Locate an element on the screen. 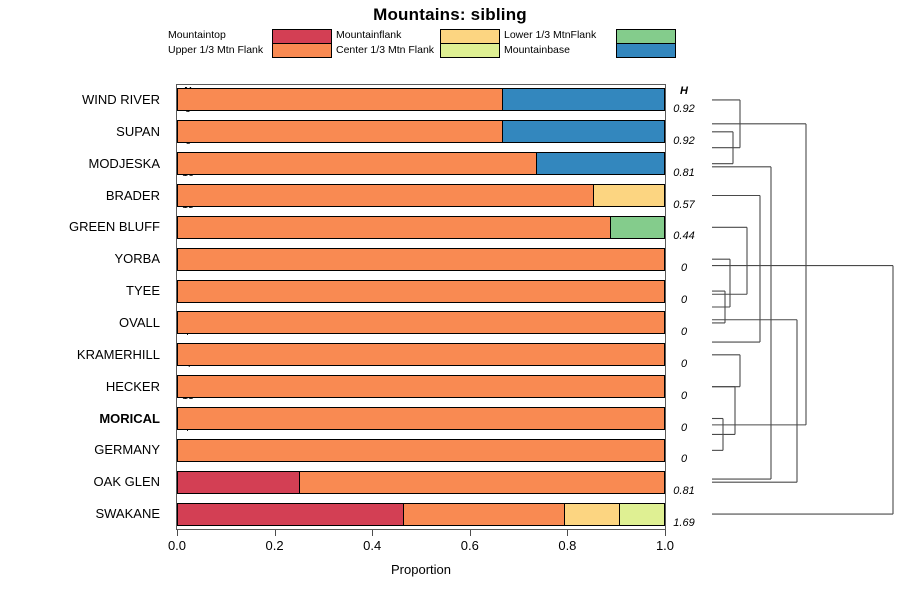 This screenshot has width=900, height=600. legend-label-center-third: Center 1/3 Mtn Flank is located at coordinates (385, 49).